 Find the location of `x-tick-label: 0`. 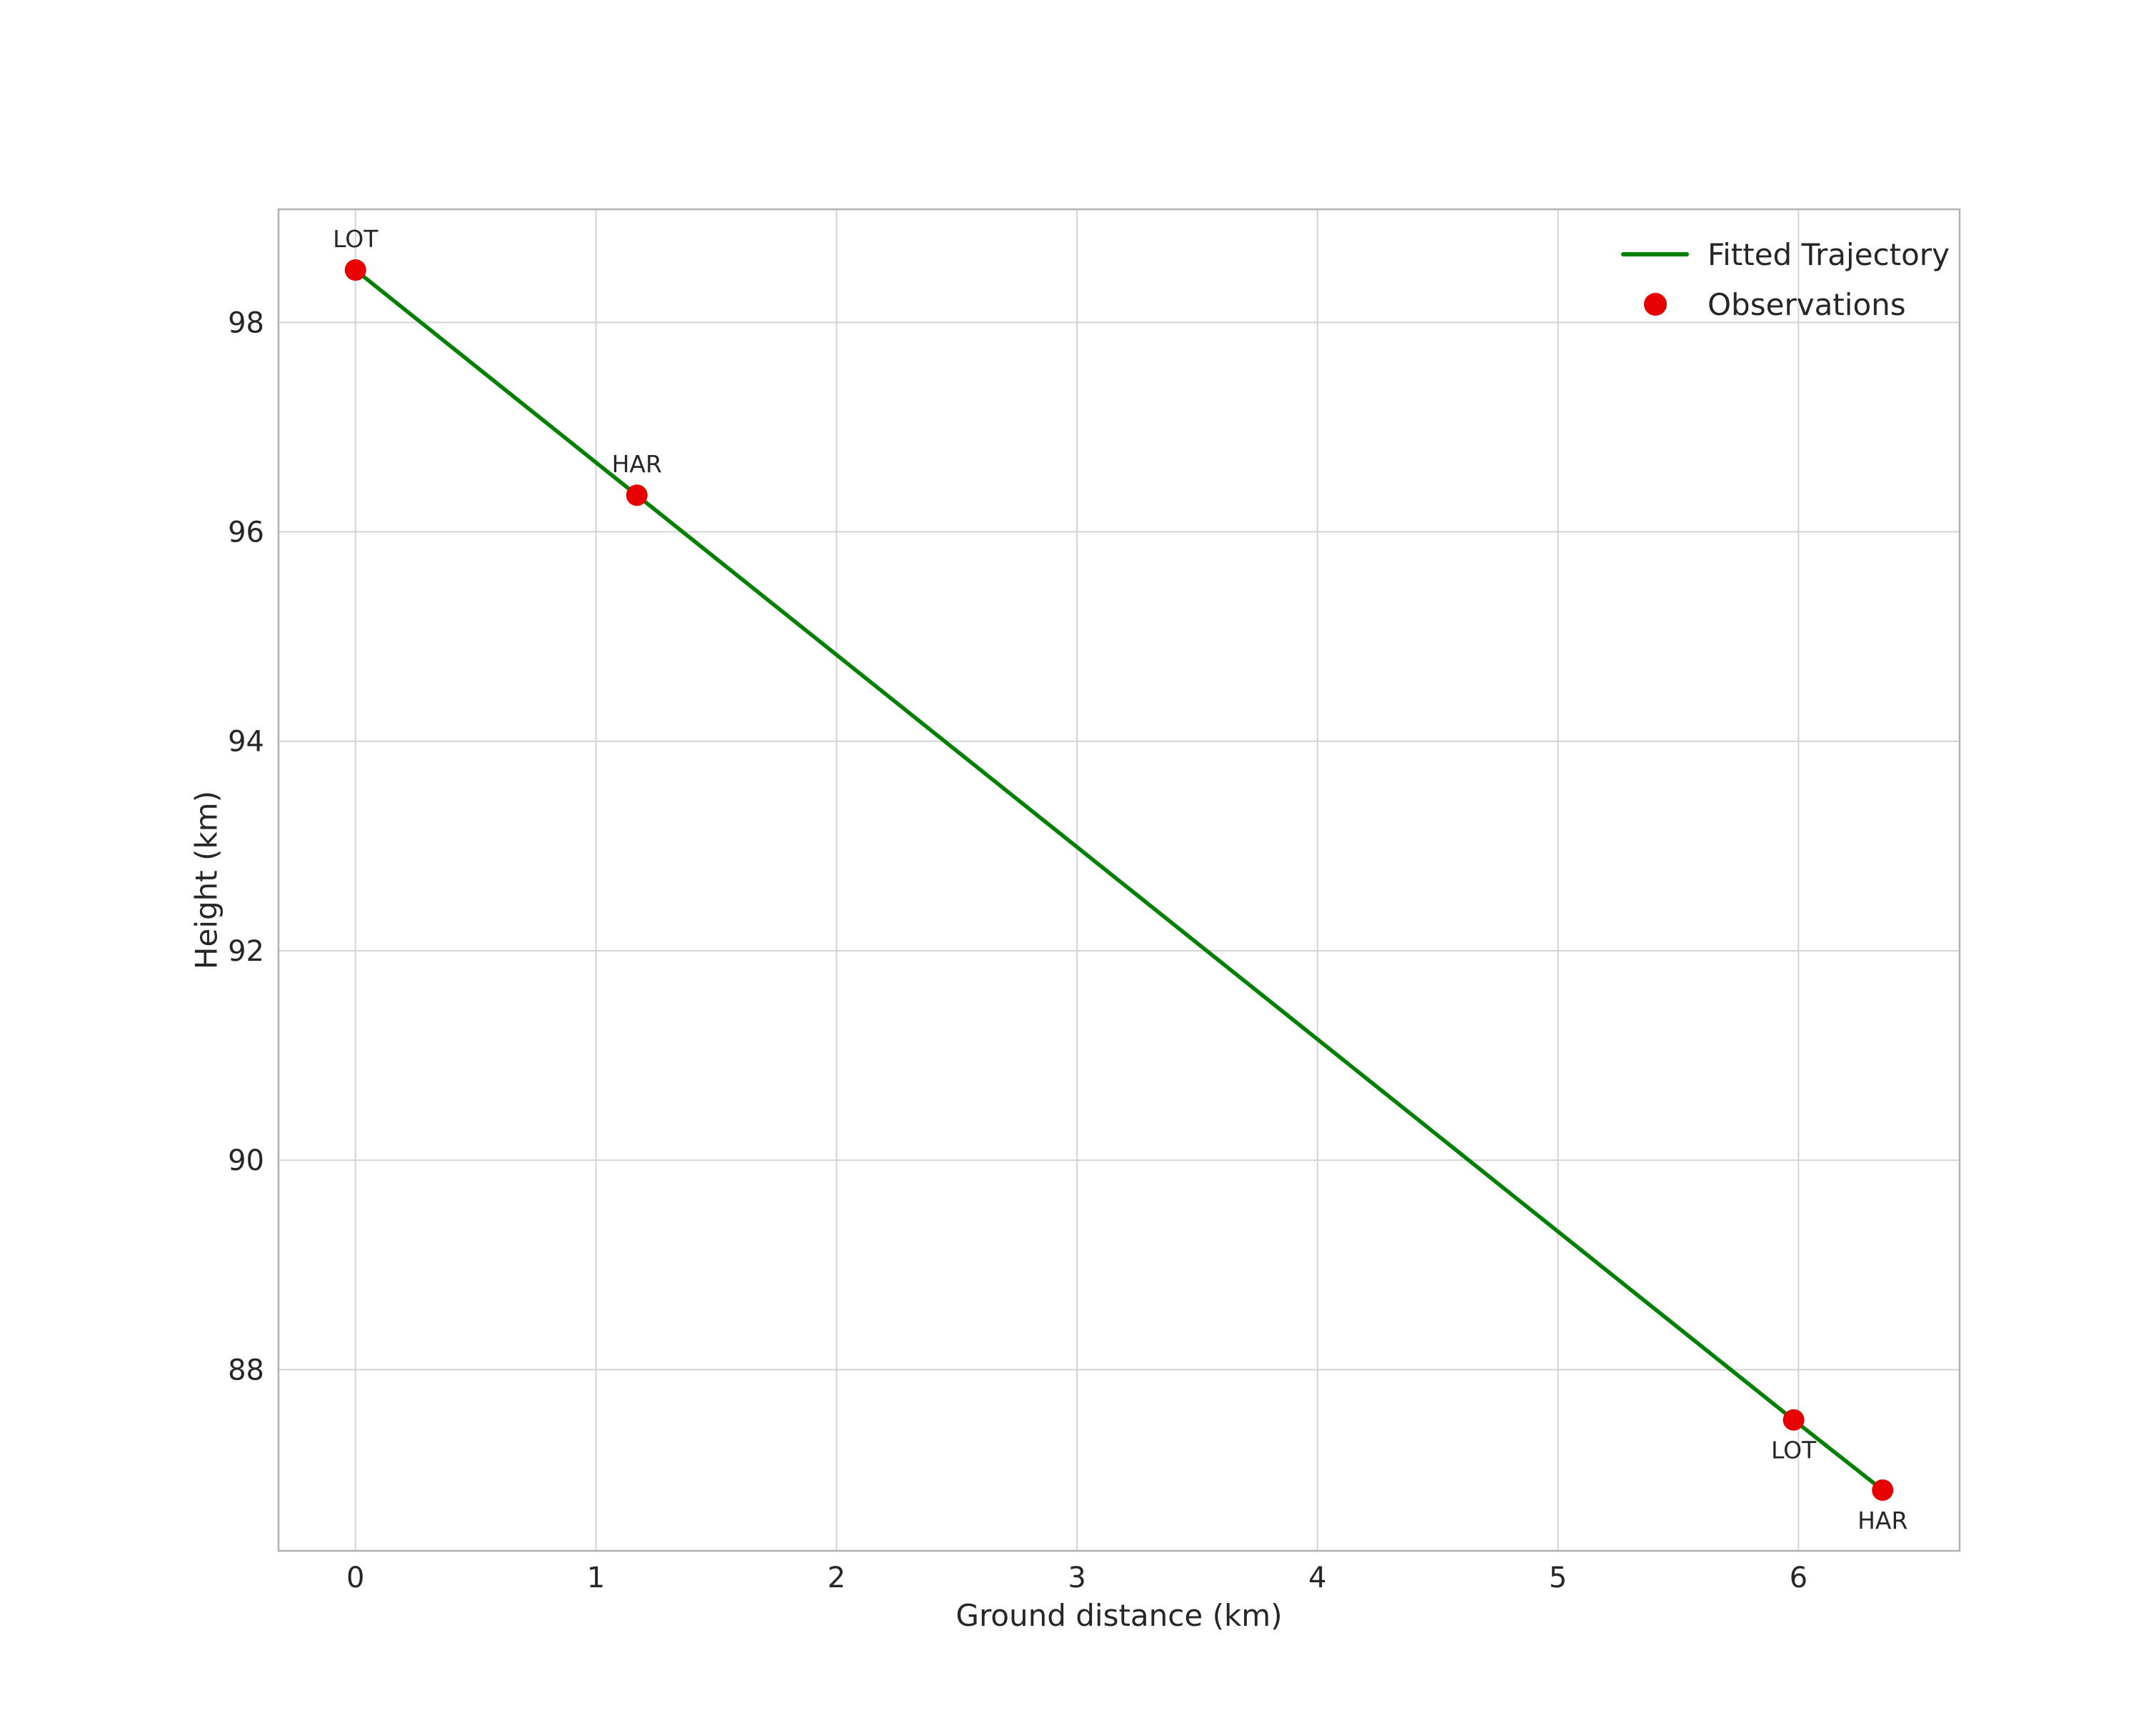

x-tick-label: 0 is located at coordinates (355, 1578).